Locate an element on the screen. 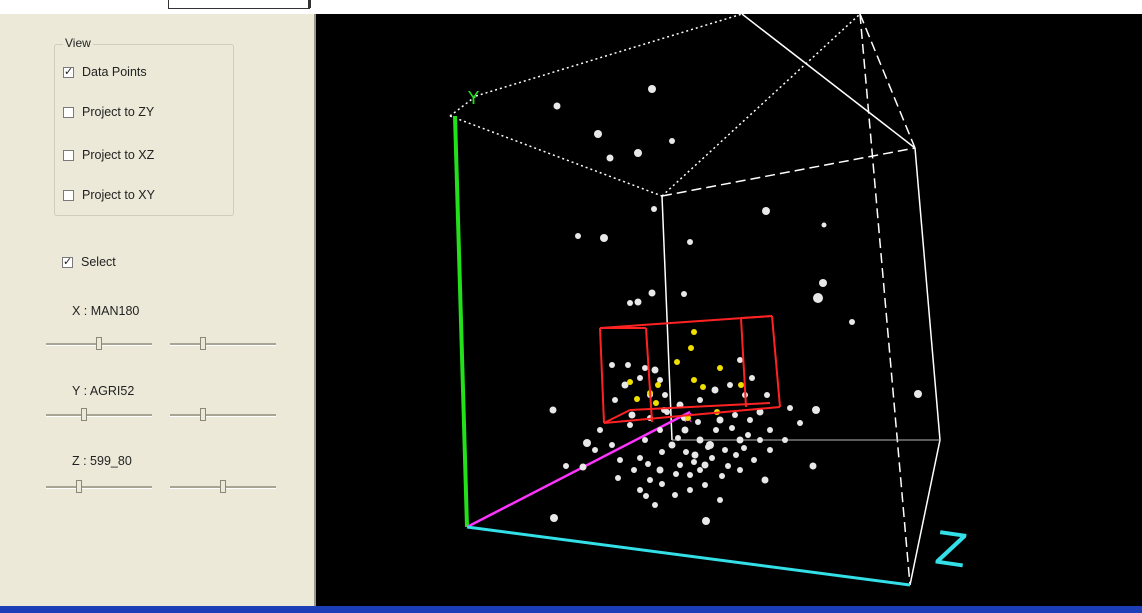 This screenshot has width=1142, height=613. project-zy-label: Project to ZY is located at coordinates (118, 112).